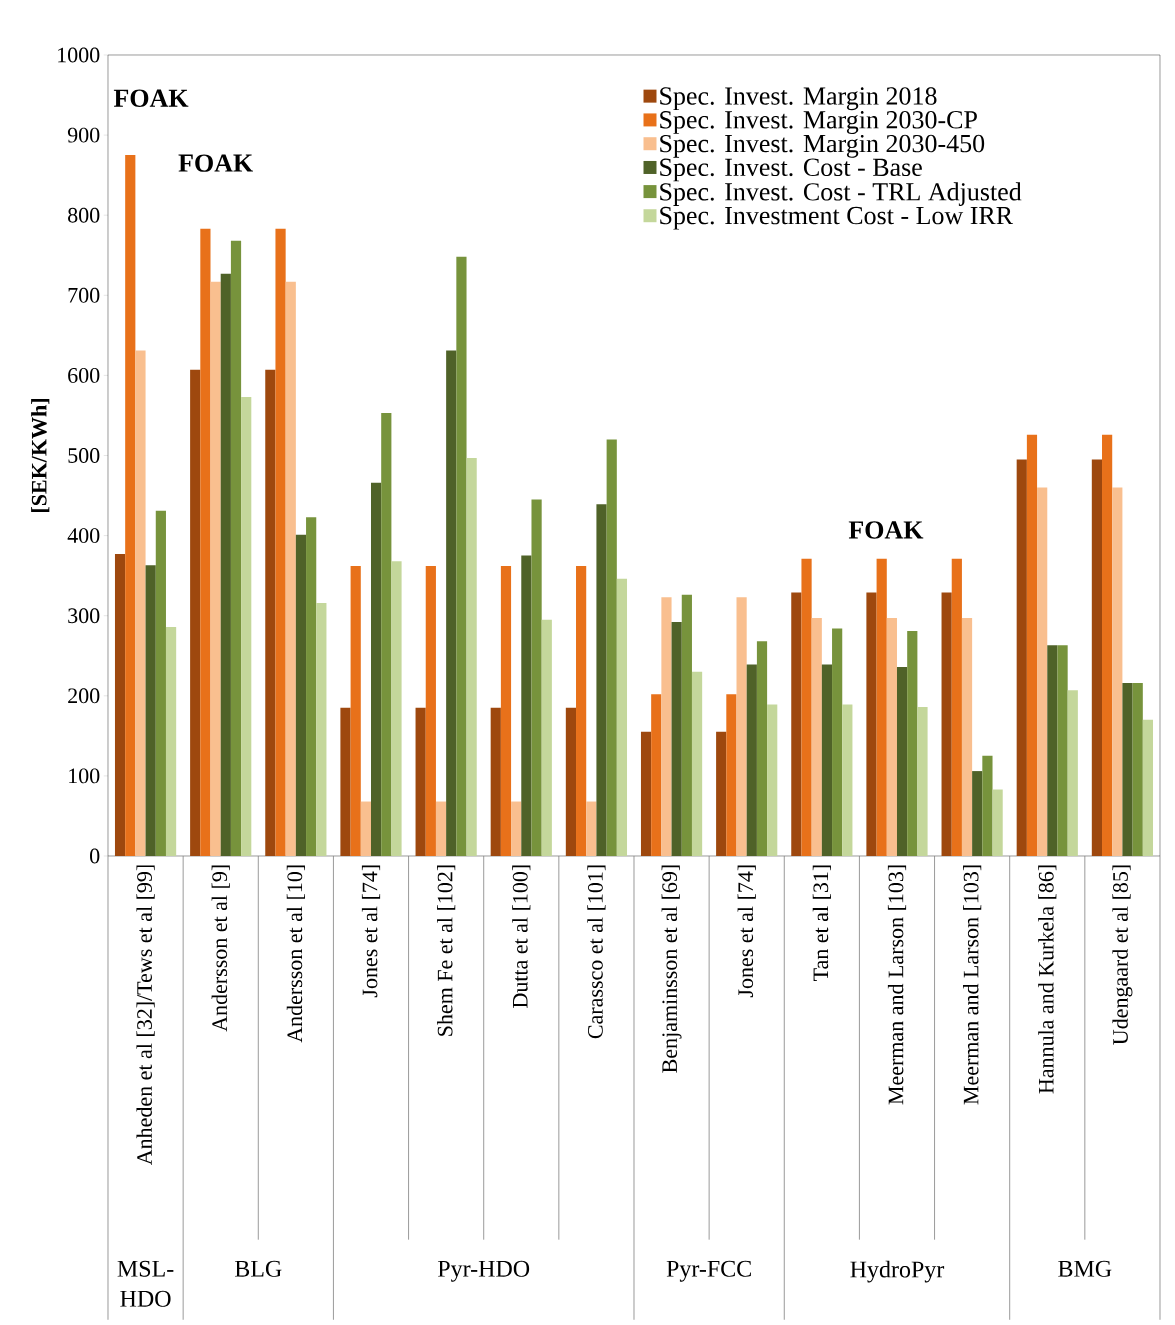  What do you see at coordinates (1085, 1268) in the screenshot?
I see `text: BMG` at bounding box center [1085, 1268].